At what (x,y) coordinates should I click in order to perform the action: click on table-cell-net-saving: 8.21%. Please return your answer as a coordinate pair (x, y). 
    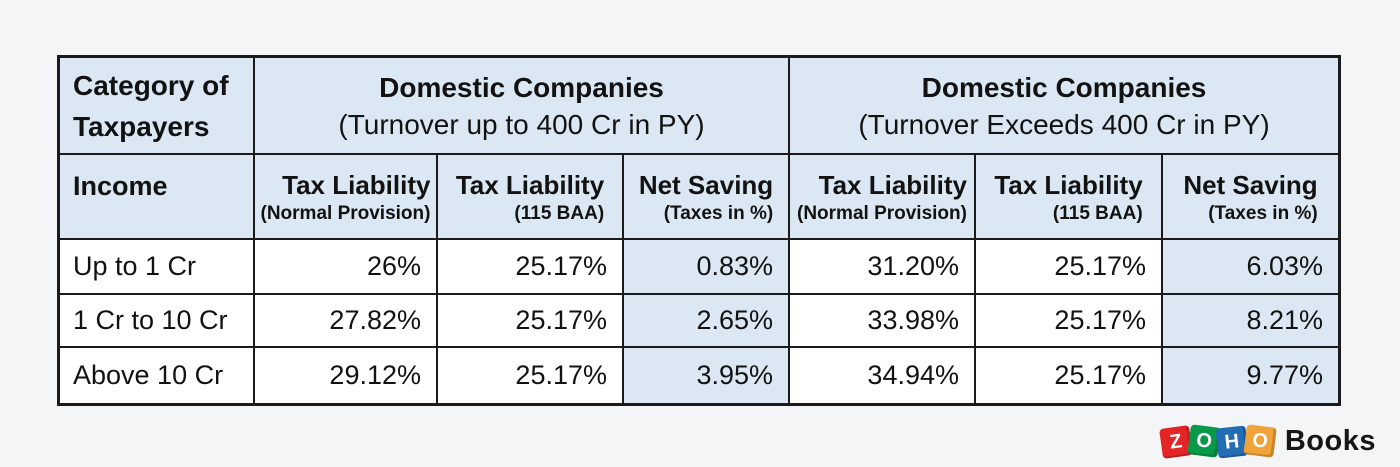
    Looking at the image, I should click on (1250, 321).